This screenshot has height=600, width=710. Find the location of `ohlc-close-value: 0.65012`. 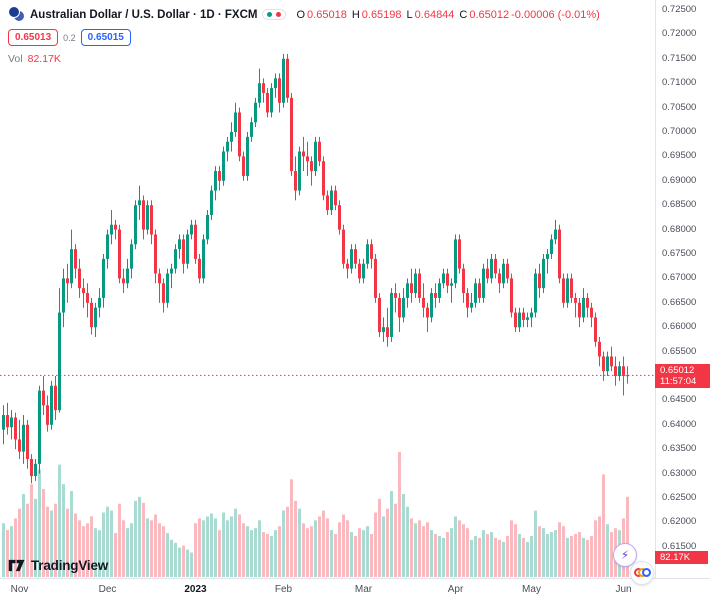

ohlc-close-value: 0.65012 is located at coordinates (489, 14).